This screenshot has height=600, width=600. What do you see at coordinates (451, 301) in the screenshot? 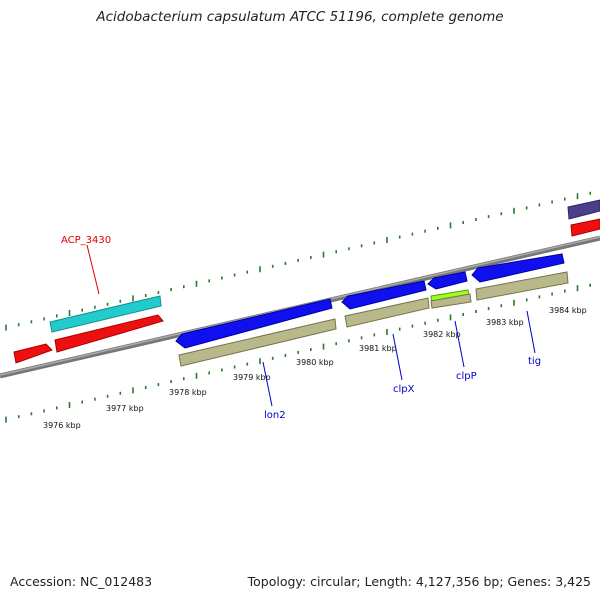
I see `feature-clpP-cog` at bounding box center [451, 301].